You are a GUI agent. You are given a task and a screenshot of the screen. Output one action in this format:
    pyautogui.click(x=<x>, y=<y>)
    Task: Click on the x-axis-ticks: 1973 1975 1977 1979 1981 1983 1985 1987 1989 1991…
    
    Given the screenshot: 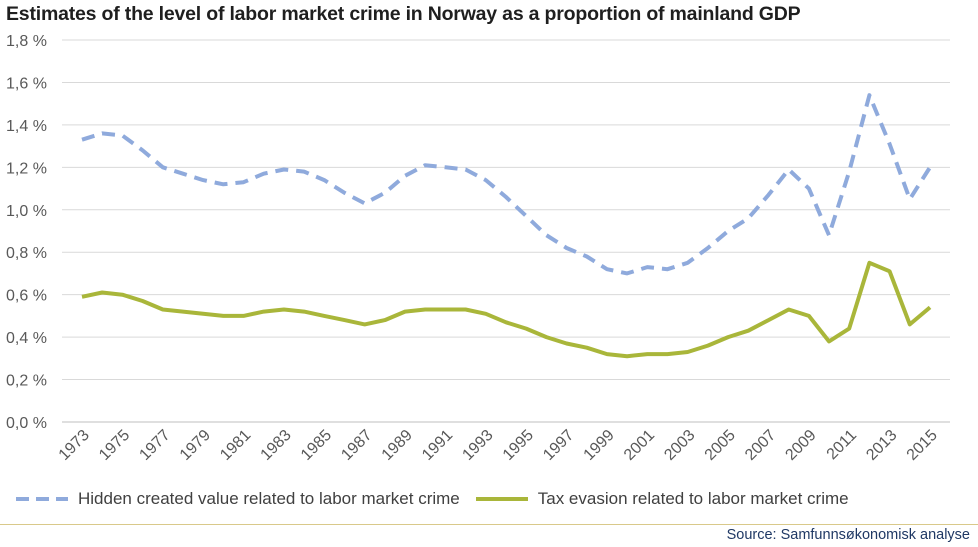 What is the action you would take?
    pyautogui.click(x=498, y=445)
    